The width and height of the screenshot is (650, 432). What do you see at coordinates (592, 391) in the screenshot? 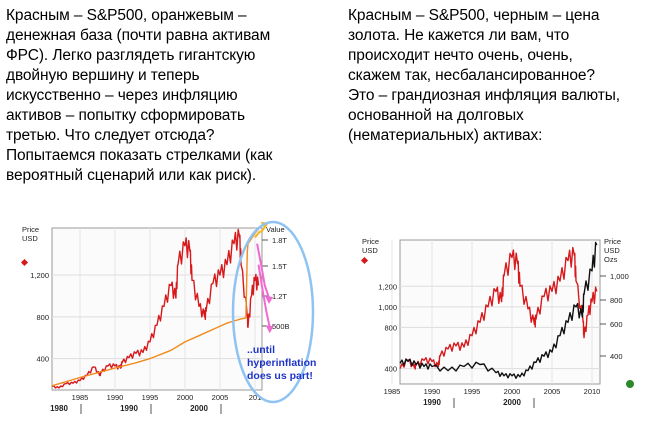
I see `x-tick-5: 2010` at bounding box center [592, 391].